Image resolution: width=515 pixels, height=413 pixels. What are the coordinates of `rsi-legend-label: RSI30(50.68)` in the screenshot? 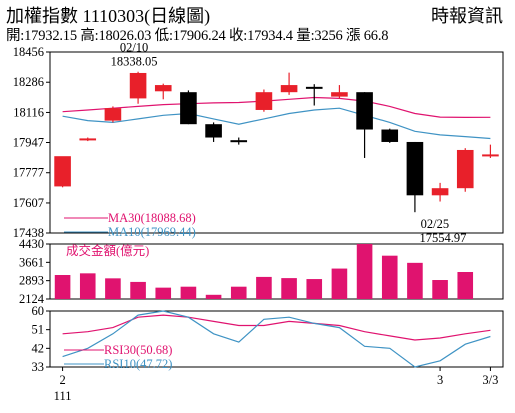 It's located at (138, 350).